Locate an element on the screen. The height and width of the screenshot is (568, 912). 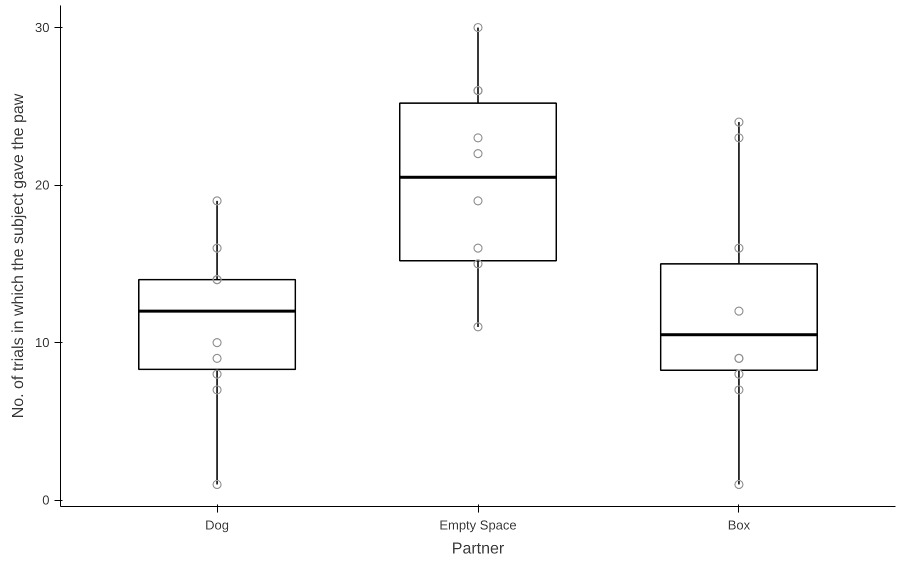
x-axis-title: Partner is located at coordinates (478, 549).